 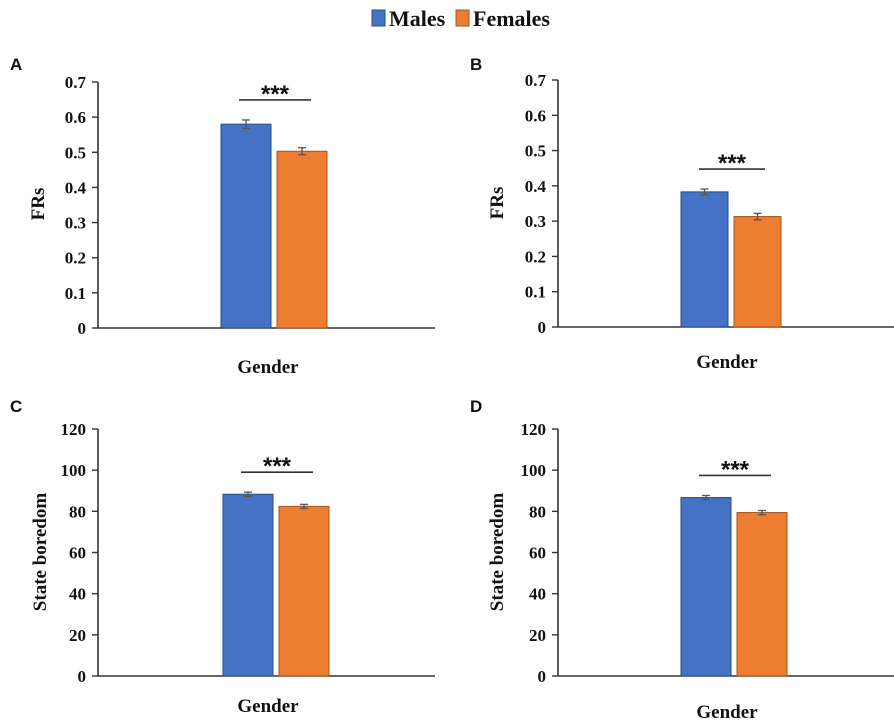 What do you see at coordinates (511, 18) in the screenshot?
I see `legend-label-females: Females` at bounding box center [511, 18].